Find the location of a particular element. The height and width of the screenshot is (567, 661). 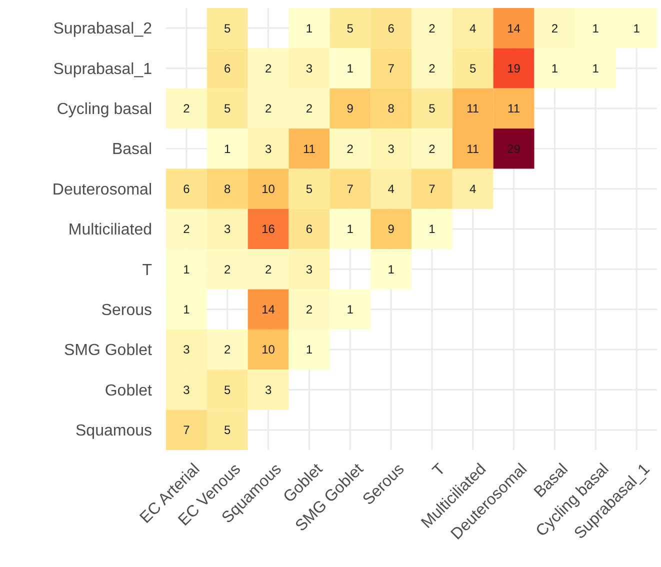

y-tick-label: SMG Goblet is located at coordinates (108, 351).